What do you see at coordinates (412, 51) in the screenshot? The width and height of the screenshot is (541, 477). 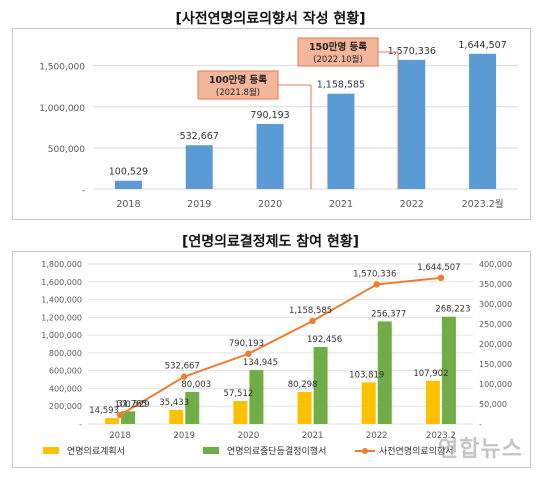 I see `bar-value-label: 1,570,336` at bounding box center [412, 51].